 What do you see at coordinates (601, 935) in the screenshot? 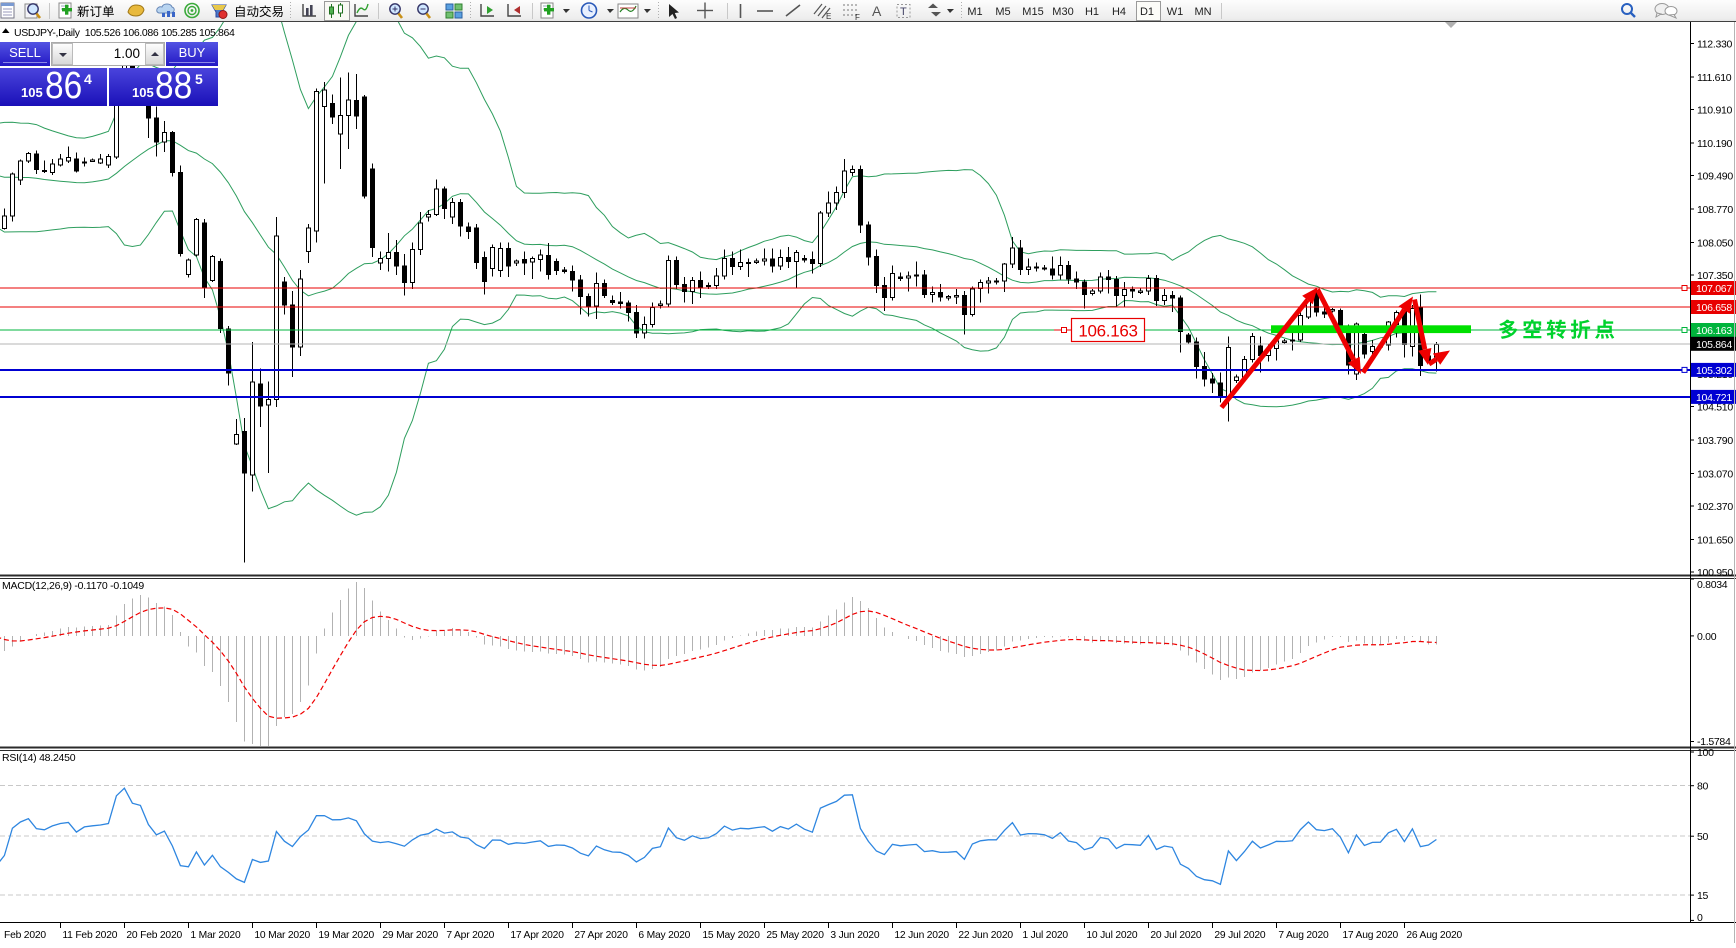
I see `svg-text: 27 Apr 2020` at bounding box center [601, 935].